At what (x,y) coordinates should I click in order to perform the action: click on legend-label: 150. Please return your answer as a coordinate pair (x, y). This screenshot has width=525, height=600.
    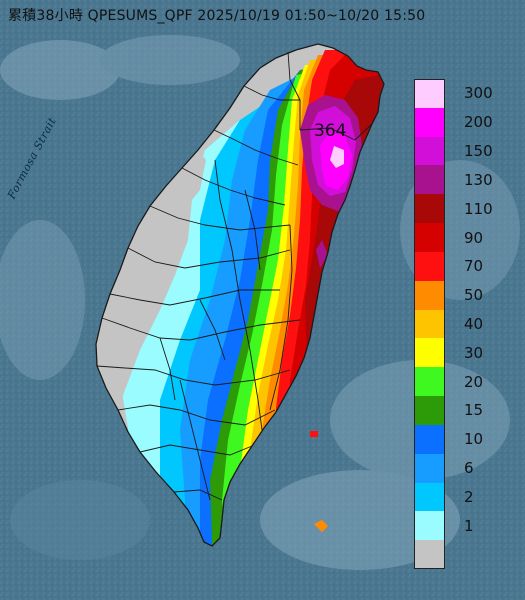
    Looking at the image, I should click on (478, 151).